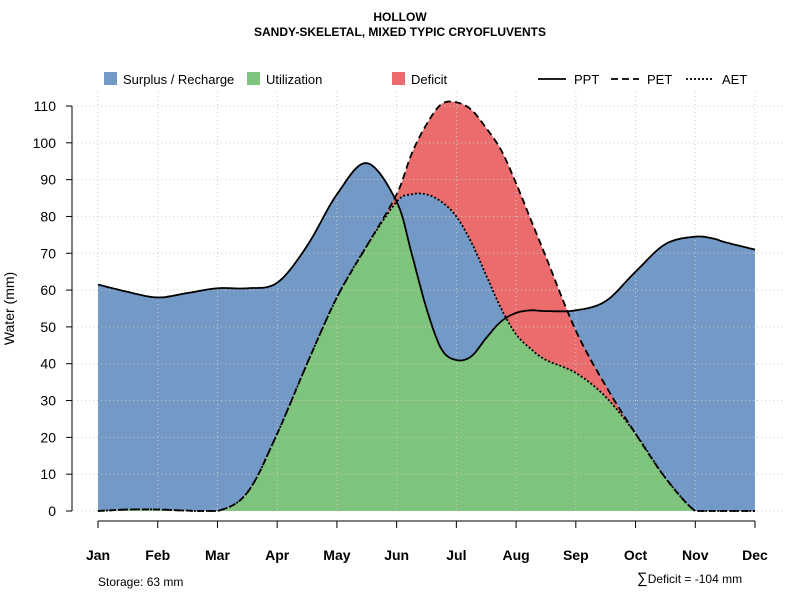 The image size is (800, 600). What do you see at coordinates (400, 17) in the screenshot?
I see `chart-title: HOLLOW` at bounding box center [400, 17].